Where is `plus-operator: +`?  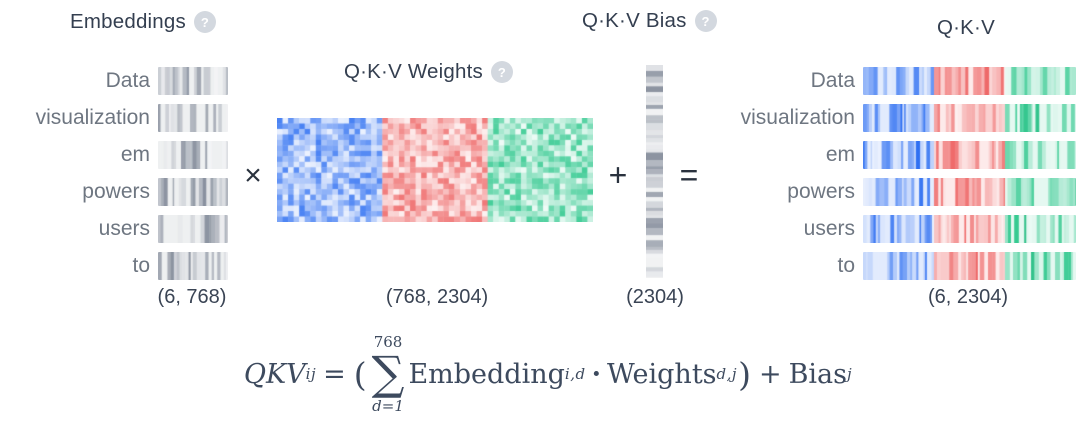 plus-operator: + is located at coordinates (618, 175).